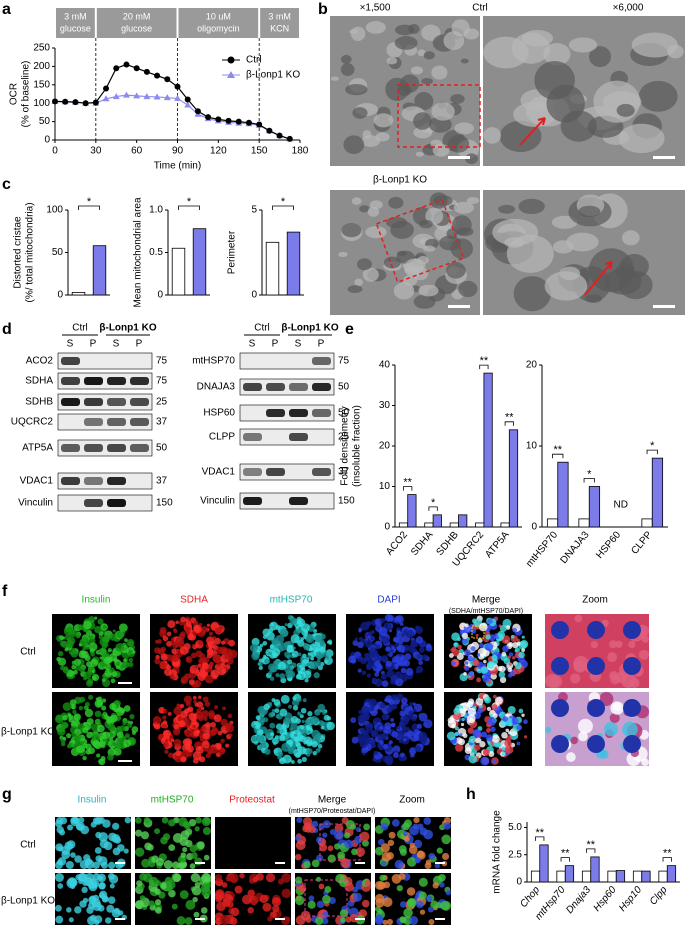 The width and height of the screenshot is (685, 927). Describe the element at coordinates (560, 630) in the screenshot. I see `nucleus` at that location.